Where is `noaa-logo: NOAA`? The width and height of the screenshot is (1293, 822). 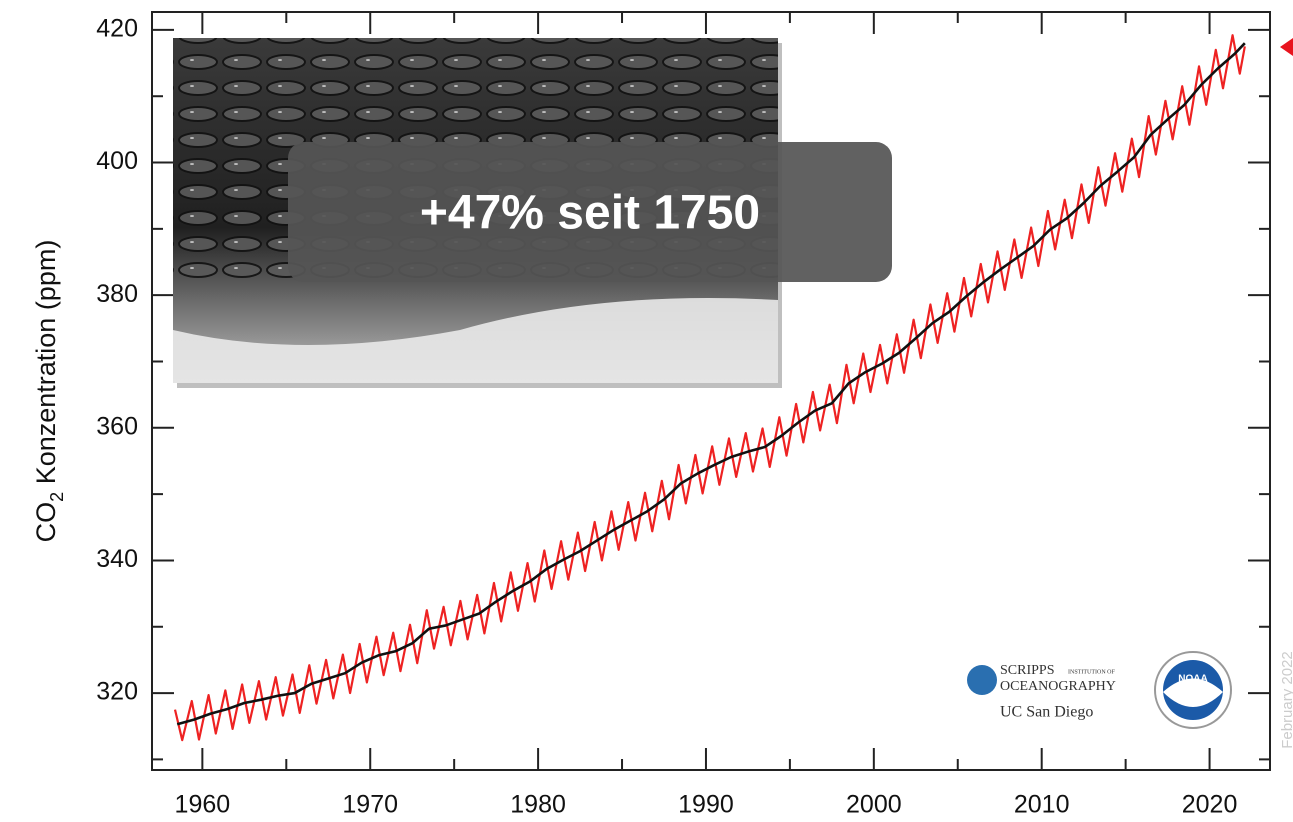
noaa-logo: NOAA is located at coordinates (1193, 690).